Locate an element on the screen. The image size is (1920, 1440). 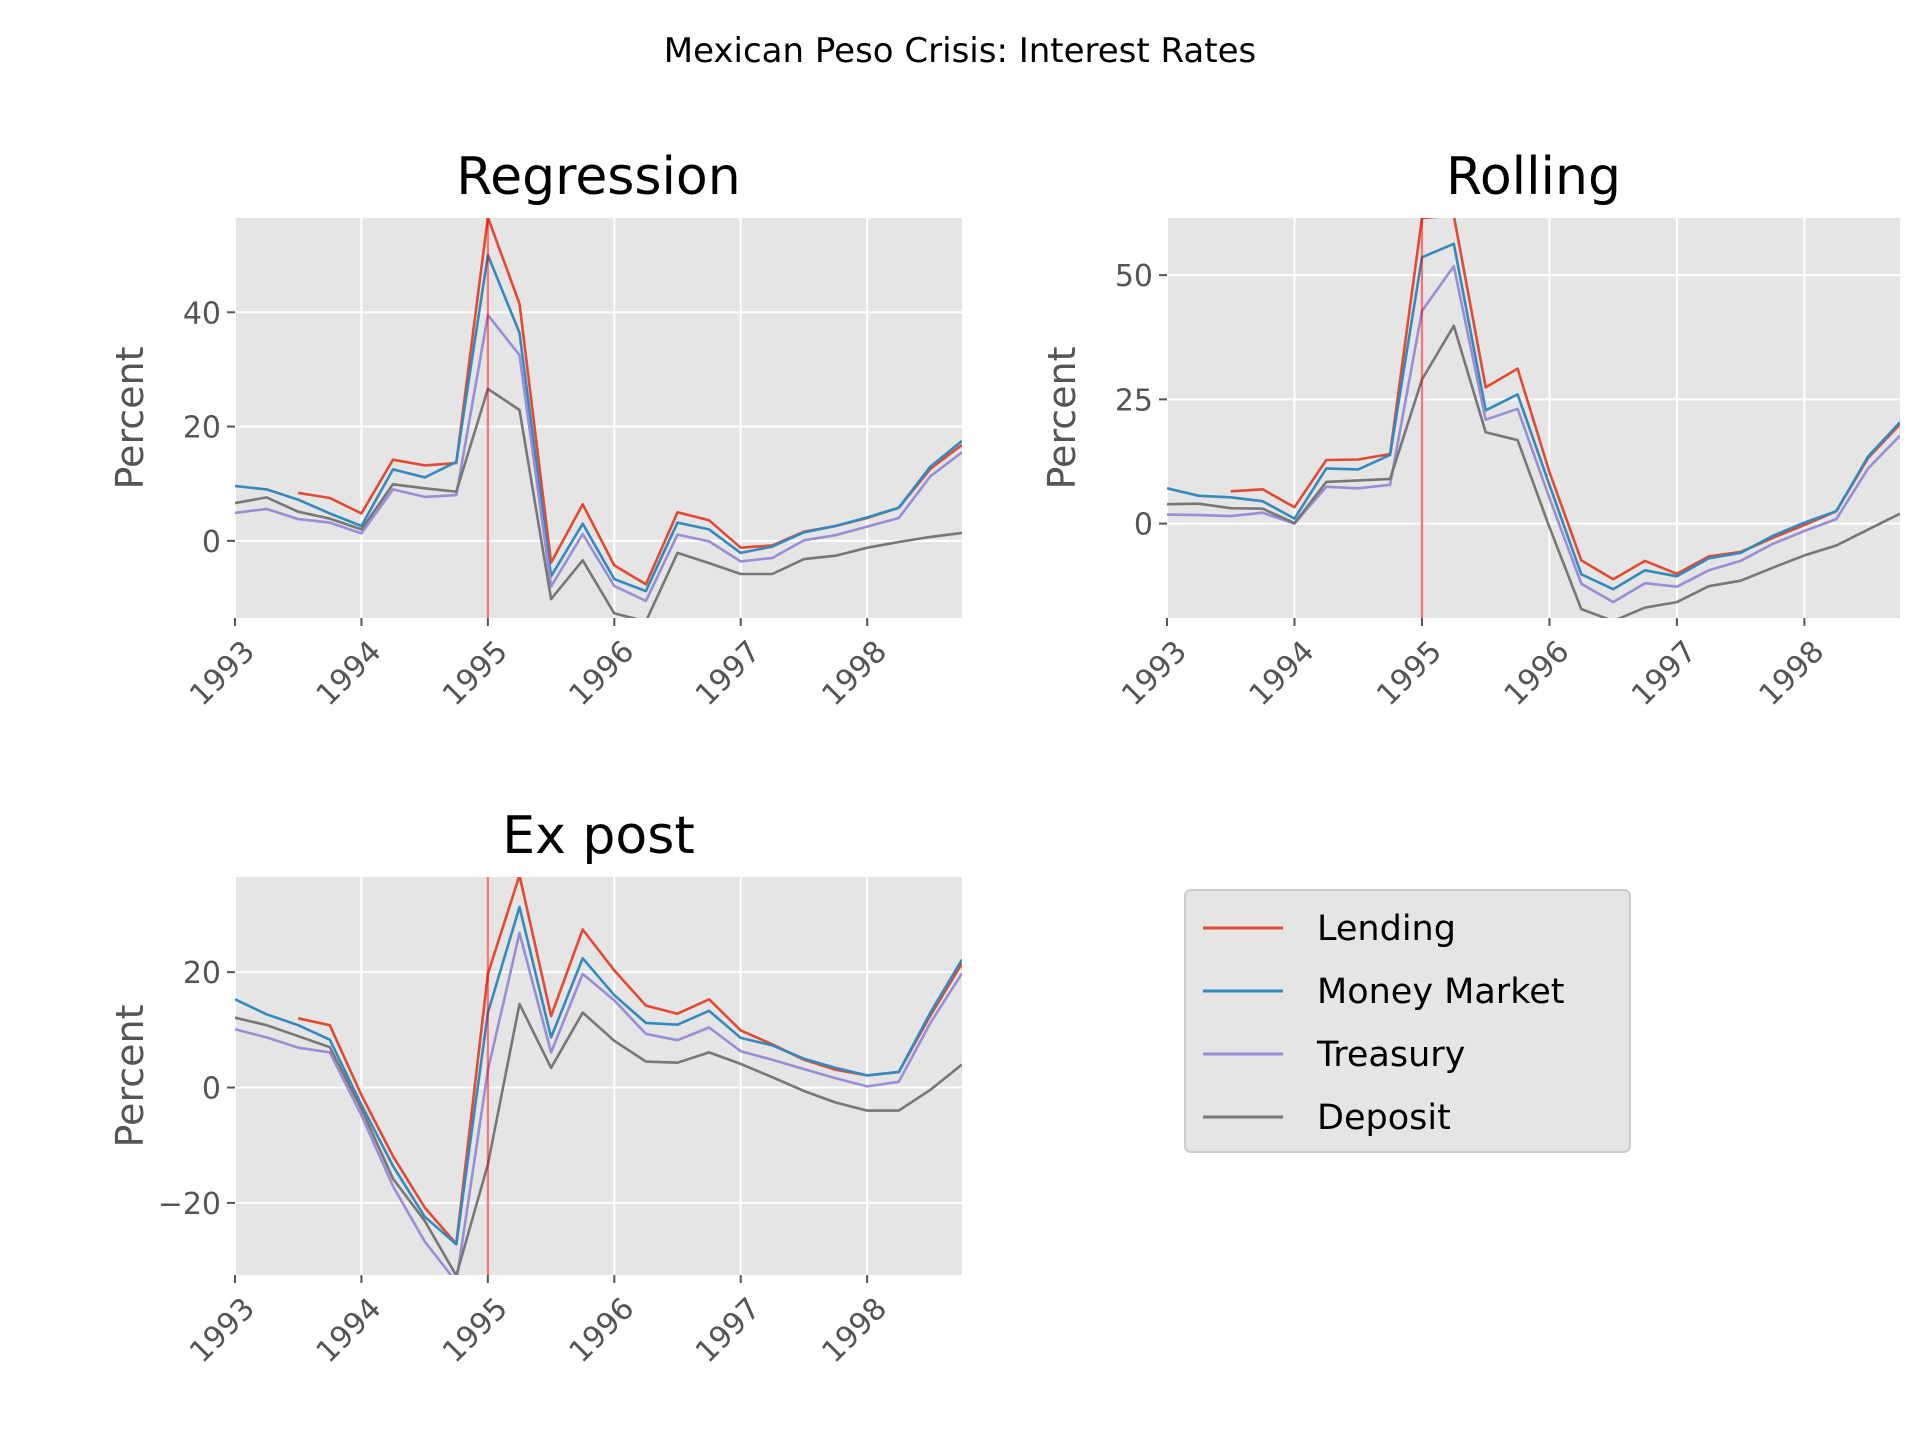
legend: Lending Money Market Treasury Deposit is located at coordinates (1407, 1021).